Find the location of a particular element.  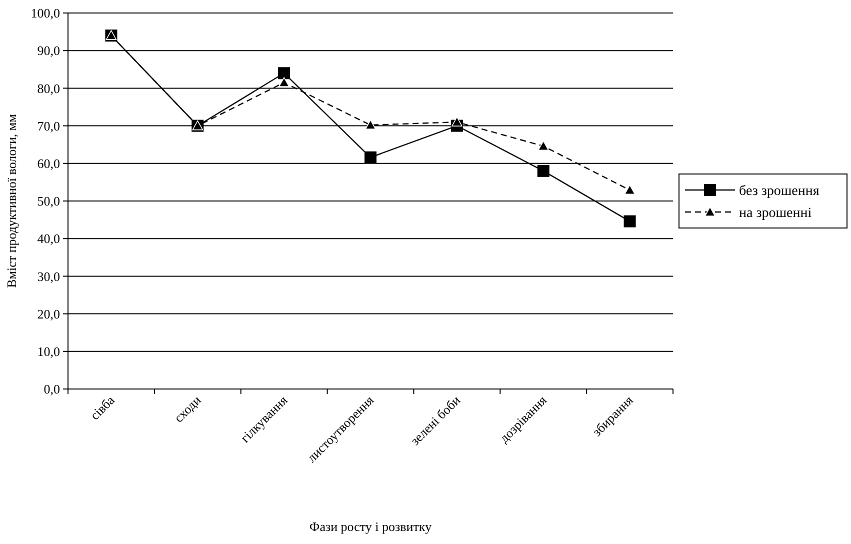

y-tick-label: 50,0 is located at coordinates (48, 201).